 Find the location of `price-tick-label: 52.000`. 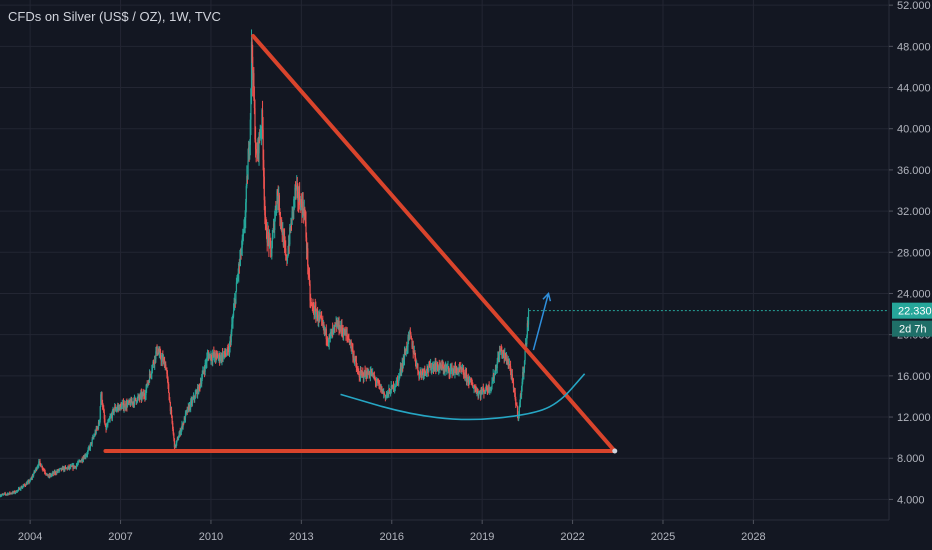

price-tick-label: 52.000 is located at coordinates (914, 6).